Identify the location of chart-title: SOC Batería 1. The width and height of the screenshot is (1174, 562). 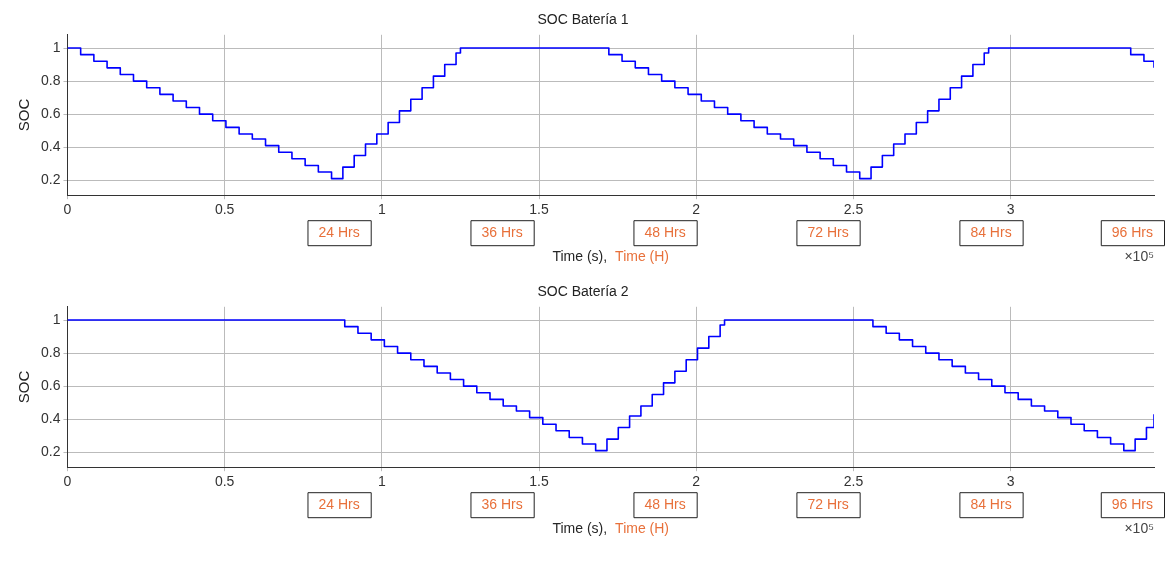
(583, 19).